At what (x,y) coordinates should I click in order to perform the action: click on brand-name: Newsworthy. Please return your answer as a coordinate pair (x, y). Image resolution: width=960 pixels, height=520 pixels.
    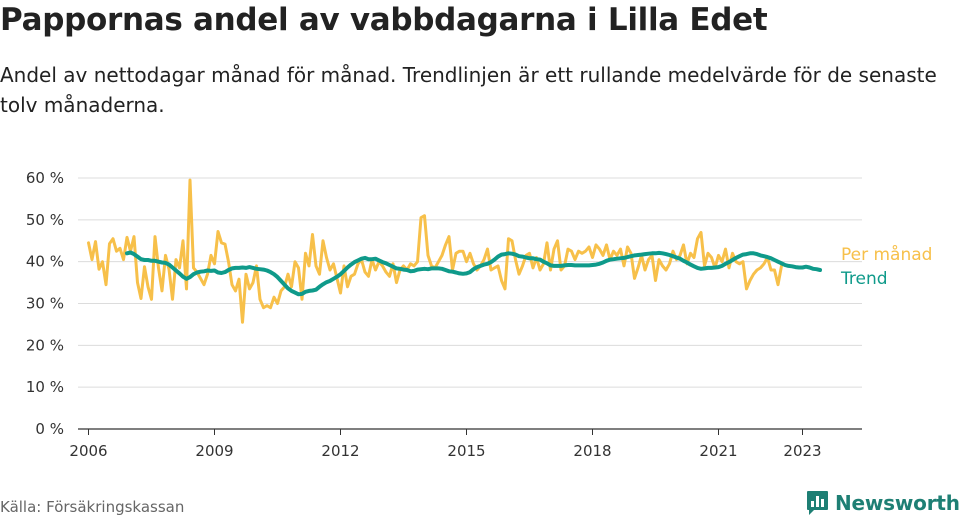
    Looking at the image, I should click on (897, 503).